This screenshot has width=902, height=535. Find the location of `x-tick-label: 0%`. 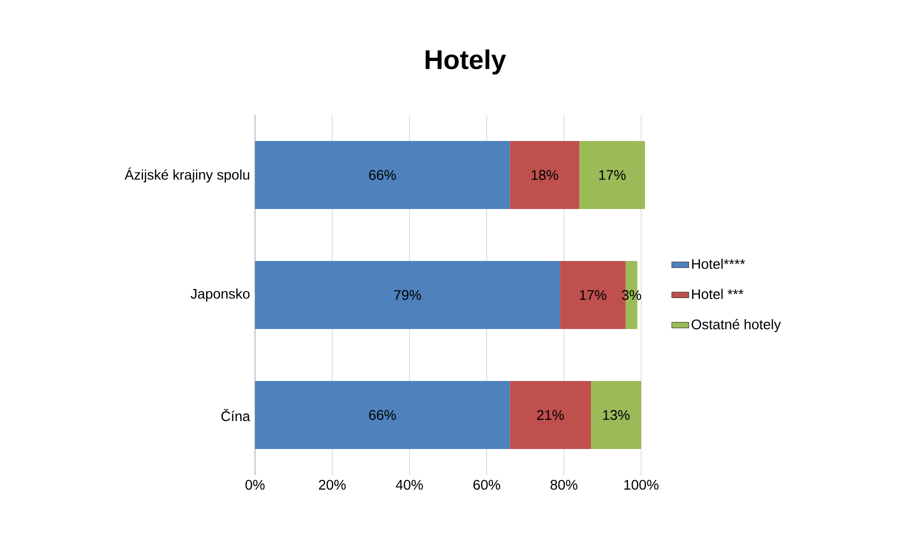

x-tick-label: 0% is located at coordinates (255, 485).